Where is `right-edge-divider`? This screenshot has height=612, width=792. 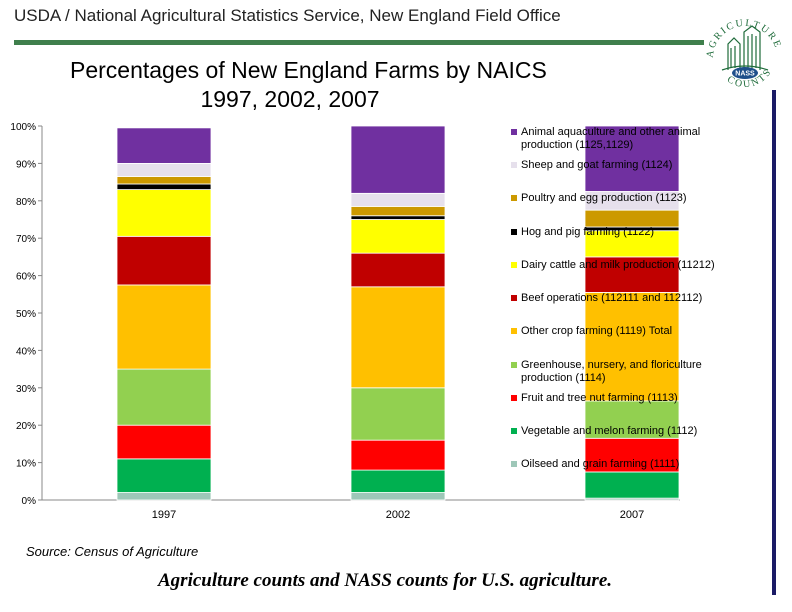
right-edge-divider is located at coordinates (774, 342).